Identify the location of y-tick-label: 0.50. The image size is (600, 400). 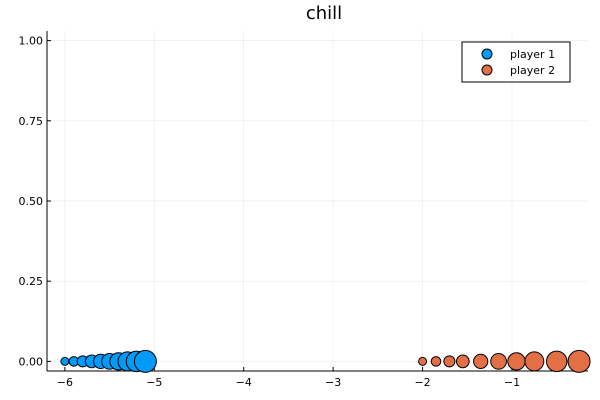
(31, 201).